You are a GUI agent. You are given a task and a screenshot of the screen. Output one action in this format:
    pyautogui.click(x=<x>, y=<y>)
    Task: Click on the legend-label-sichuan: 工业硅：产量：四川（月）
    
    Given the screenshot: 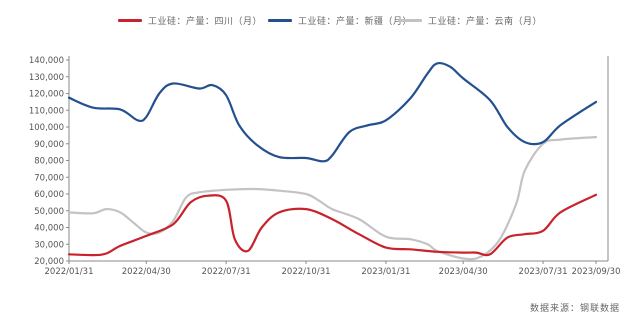 What is the action you would take?
    pyautogui.click(x=205, y=21)
    